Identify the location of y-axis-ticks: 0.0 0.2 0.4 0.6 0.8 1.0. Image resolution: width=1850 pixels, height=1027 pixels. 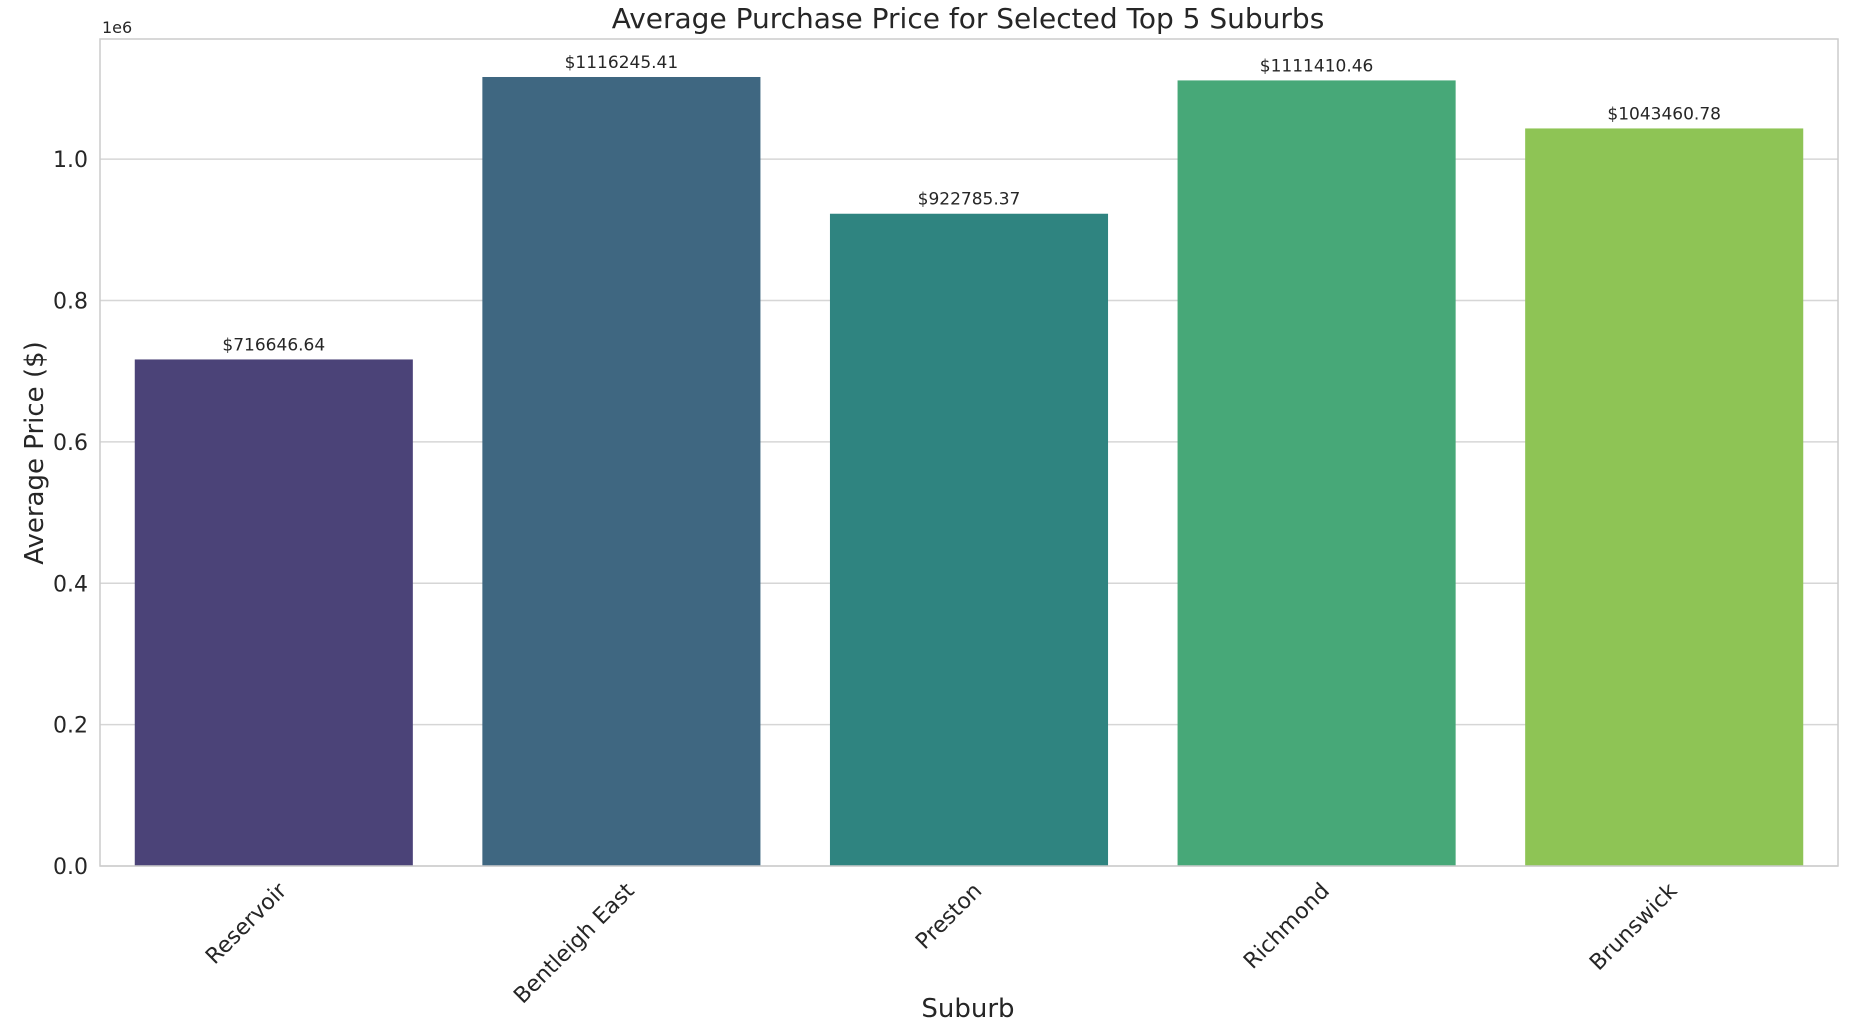
(70, 514).